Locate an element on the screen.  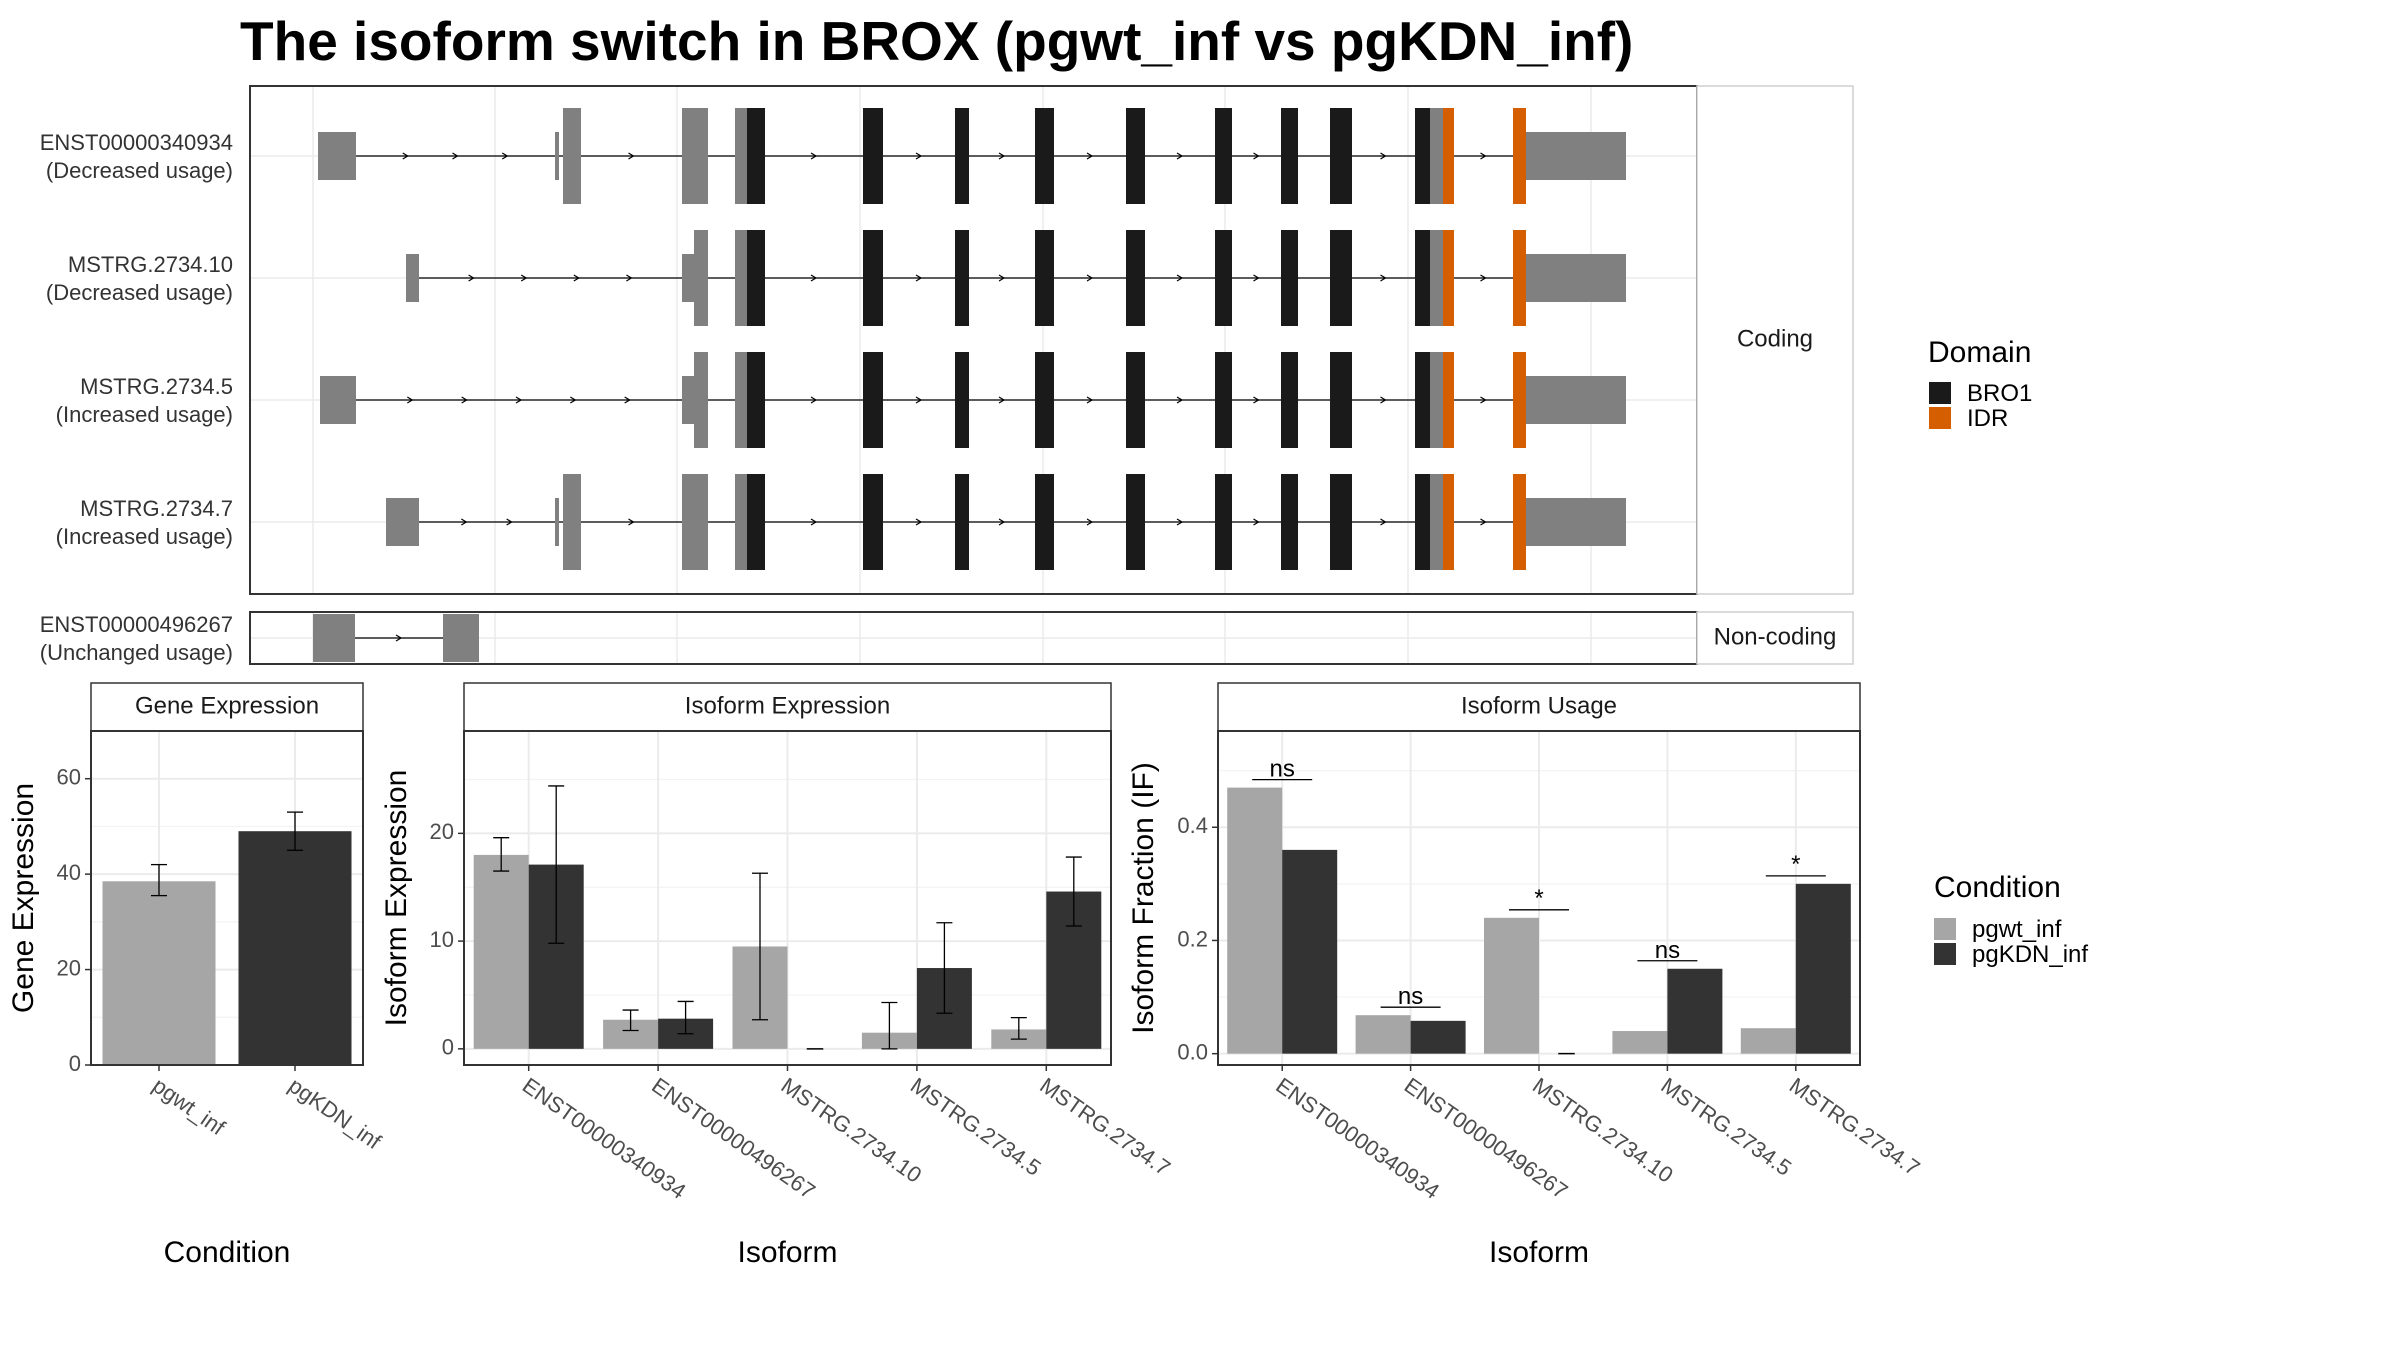
noncoding-panel is located at coordinates (973, 638).